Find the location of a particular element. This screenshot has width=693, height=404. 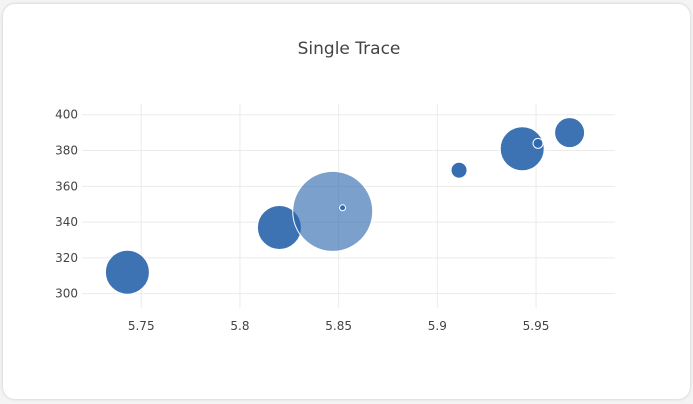

chart-title: Single Trace is located at coordinates (349, 49).